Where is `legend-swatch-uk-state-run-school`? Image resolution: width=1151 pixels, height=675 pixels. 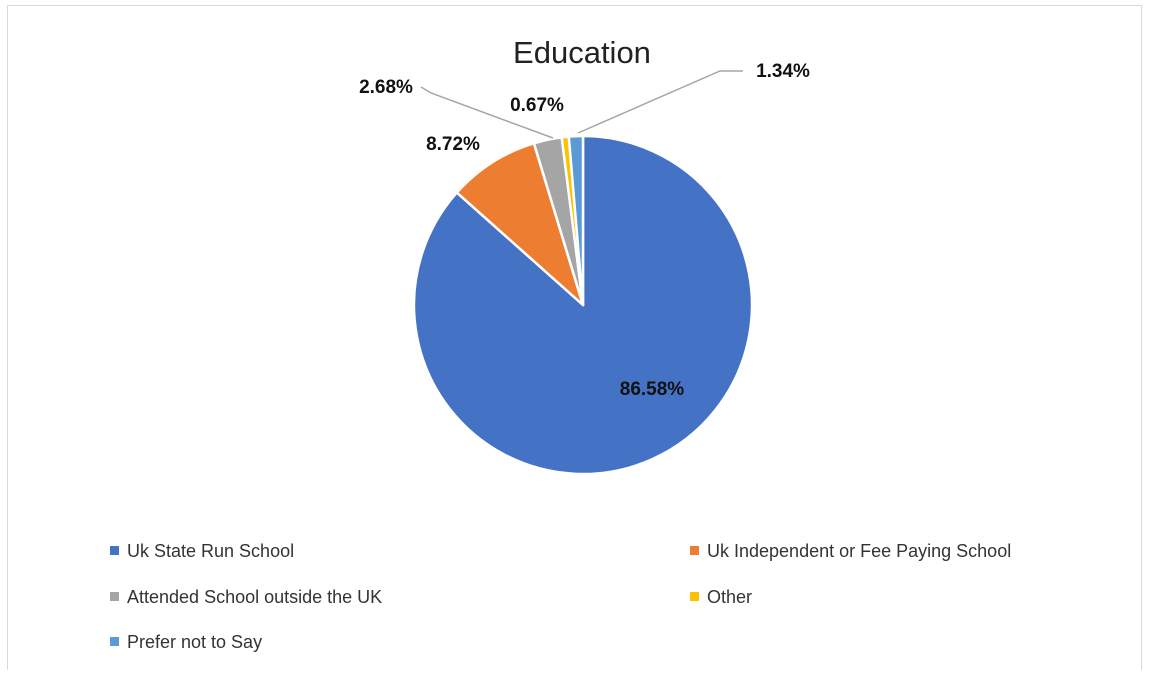
legend-swatch-uk-state-run-school is located at coordinates (114, 550).